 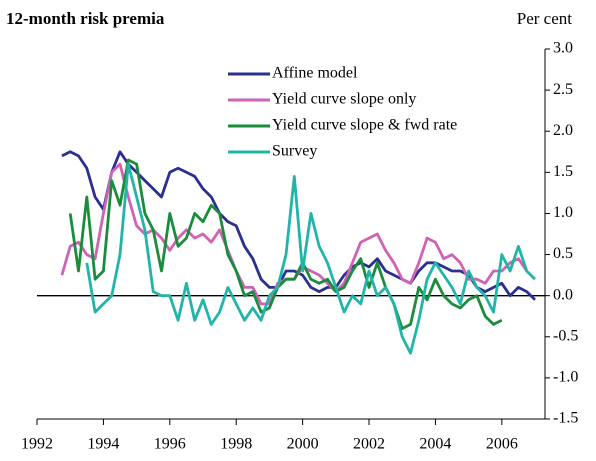 I want to click on y-tick-label: -0.5, so click(x=565, y=335).